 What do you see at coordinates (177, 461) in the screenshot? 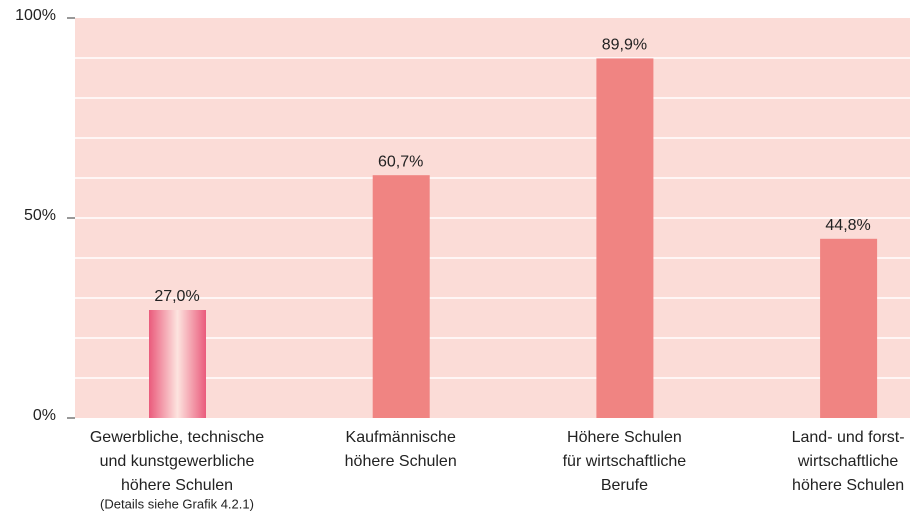
I see `x-tick-label: und kunstgewerbliche` at bounding box center [177, 461].